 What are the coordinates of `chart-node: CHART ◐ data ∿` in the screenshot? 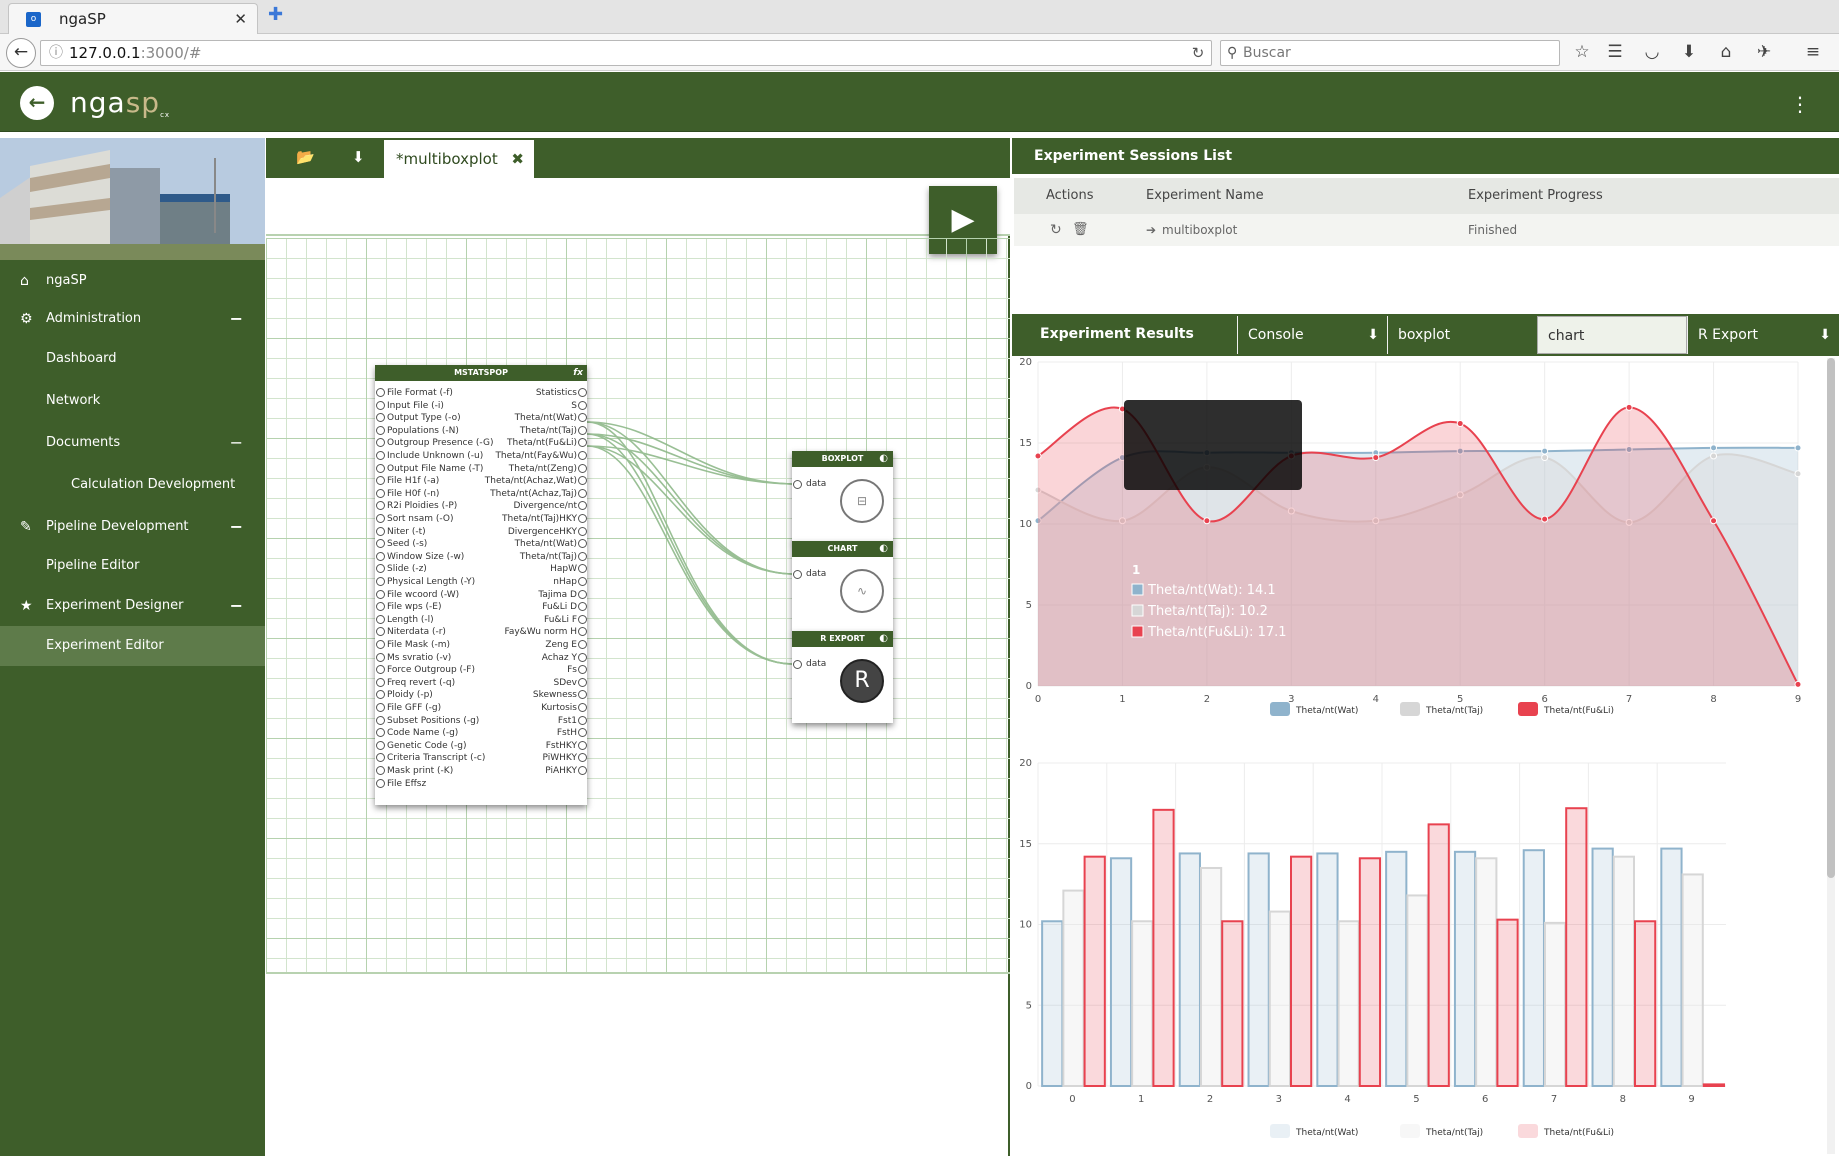 It's located at (842, 587).